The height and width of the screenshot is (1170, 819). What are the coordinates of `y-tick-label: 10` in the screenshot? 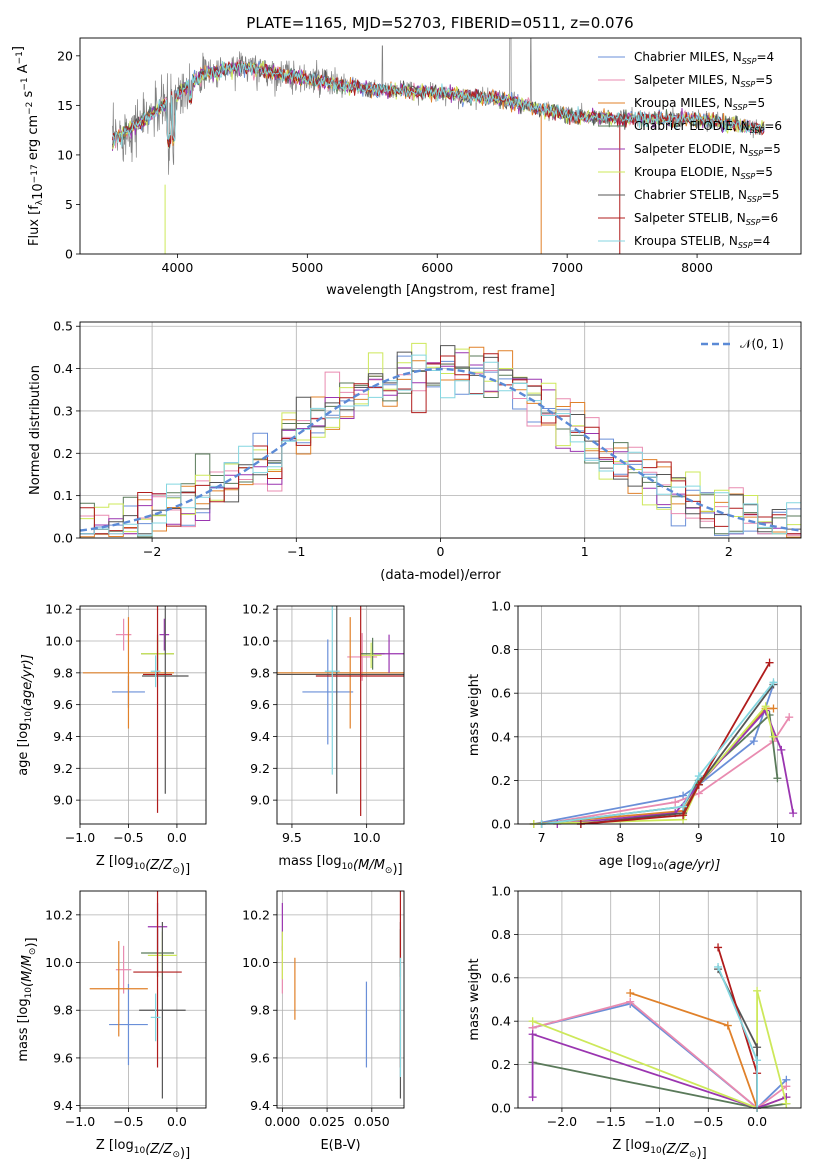 It's located at (65, 154).